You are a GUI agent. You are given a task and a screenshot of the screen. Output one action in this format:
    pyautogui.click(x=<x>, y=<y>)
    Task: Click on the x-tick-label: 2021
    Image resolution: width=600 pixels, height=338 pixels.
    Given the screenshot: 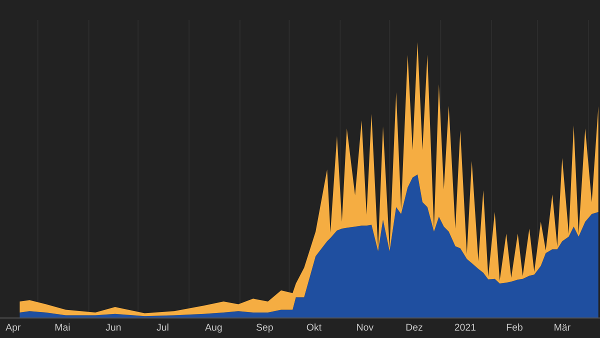 What is the action you would take?
    pyautogui.click(x=465, y=327)
    